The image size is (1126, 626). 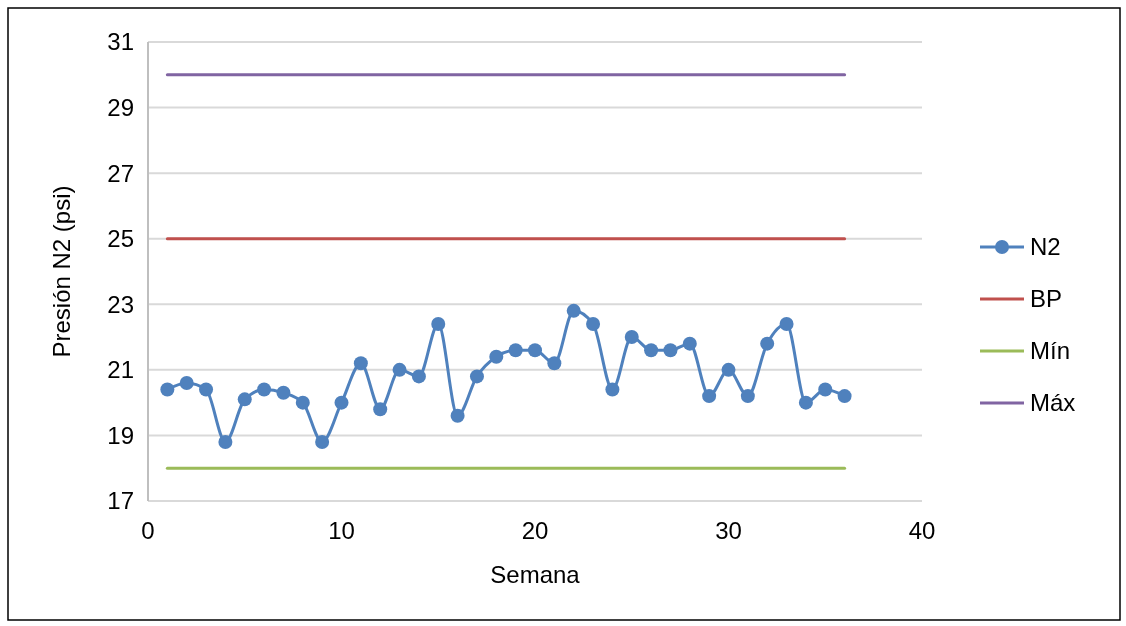 I want to click on legend-label: BP, so click(x=1046, y=299).